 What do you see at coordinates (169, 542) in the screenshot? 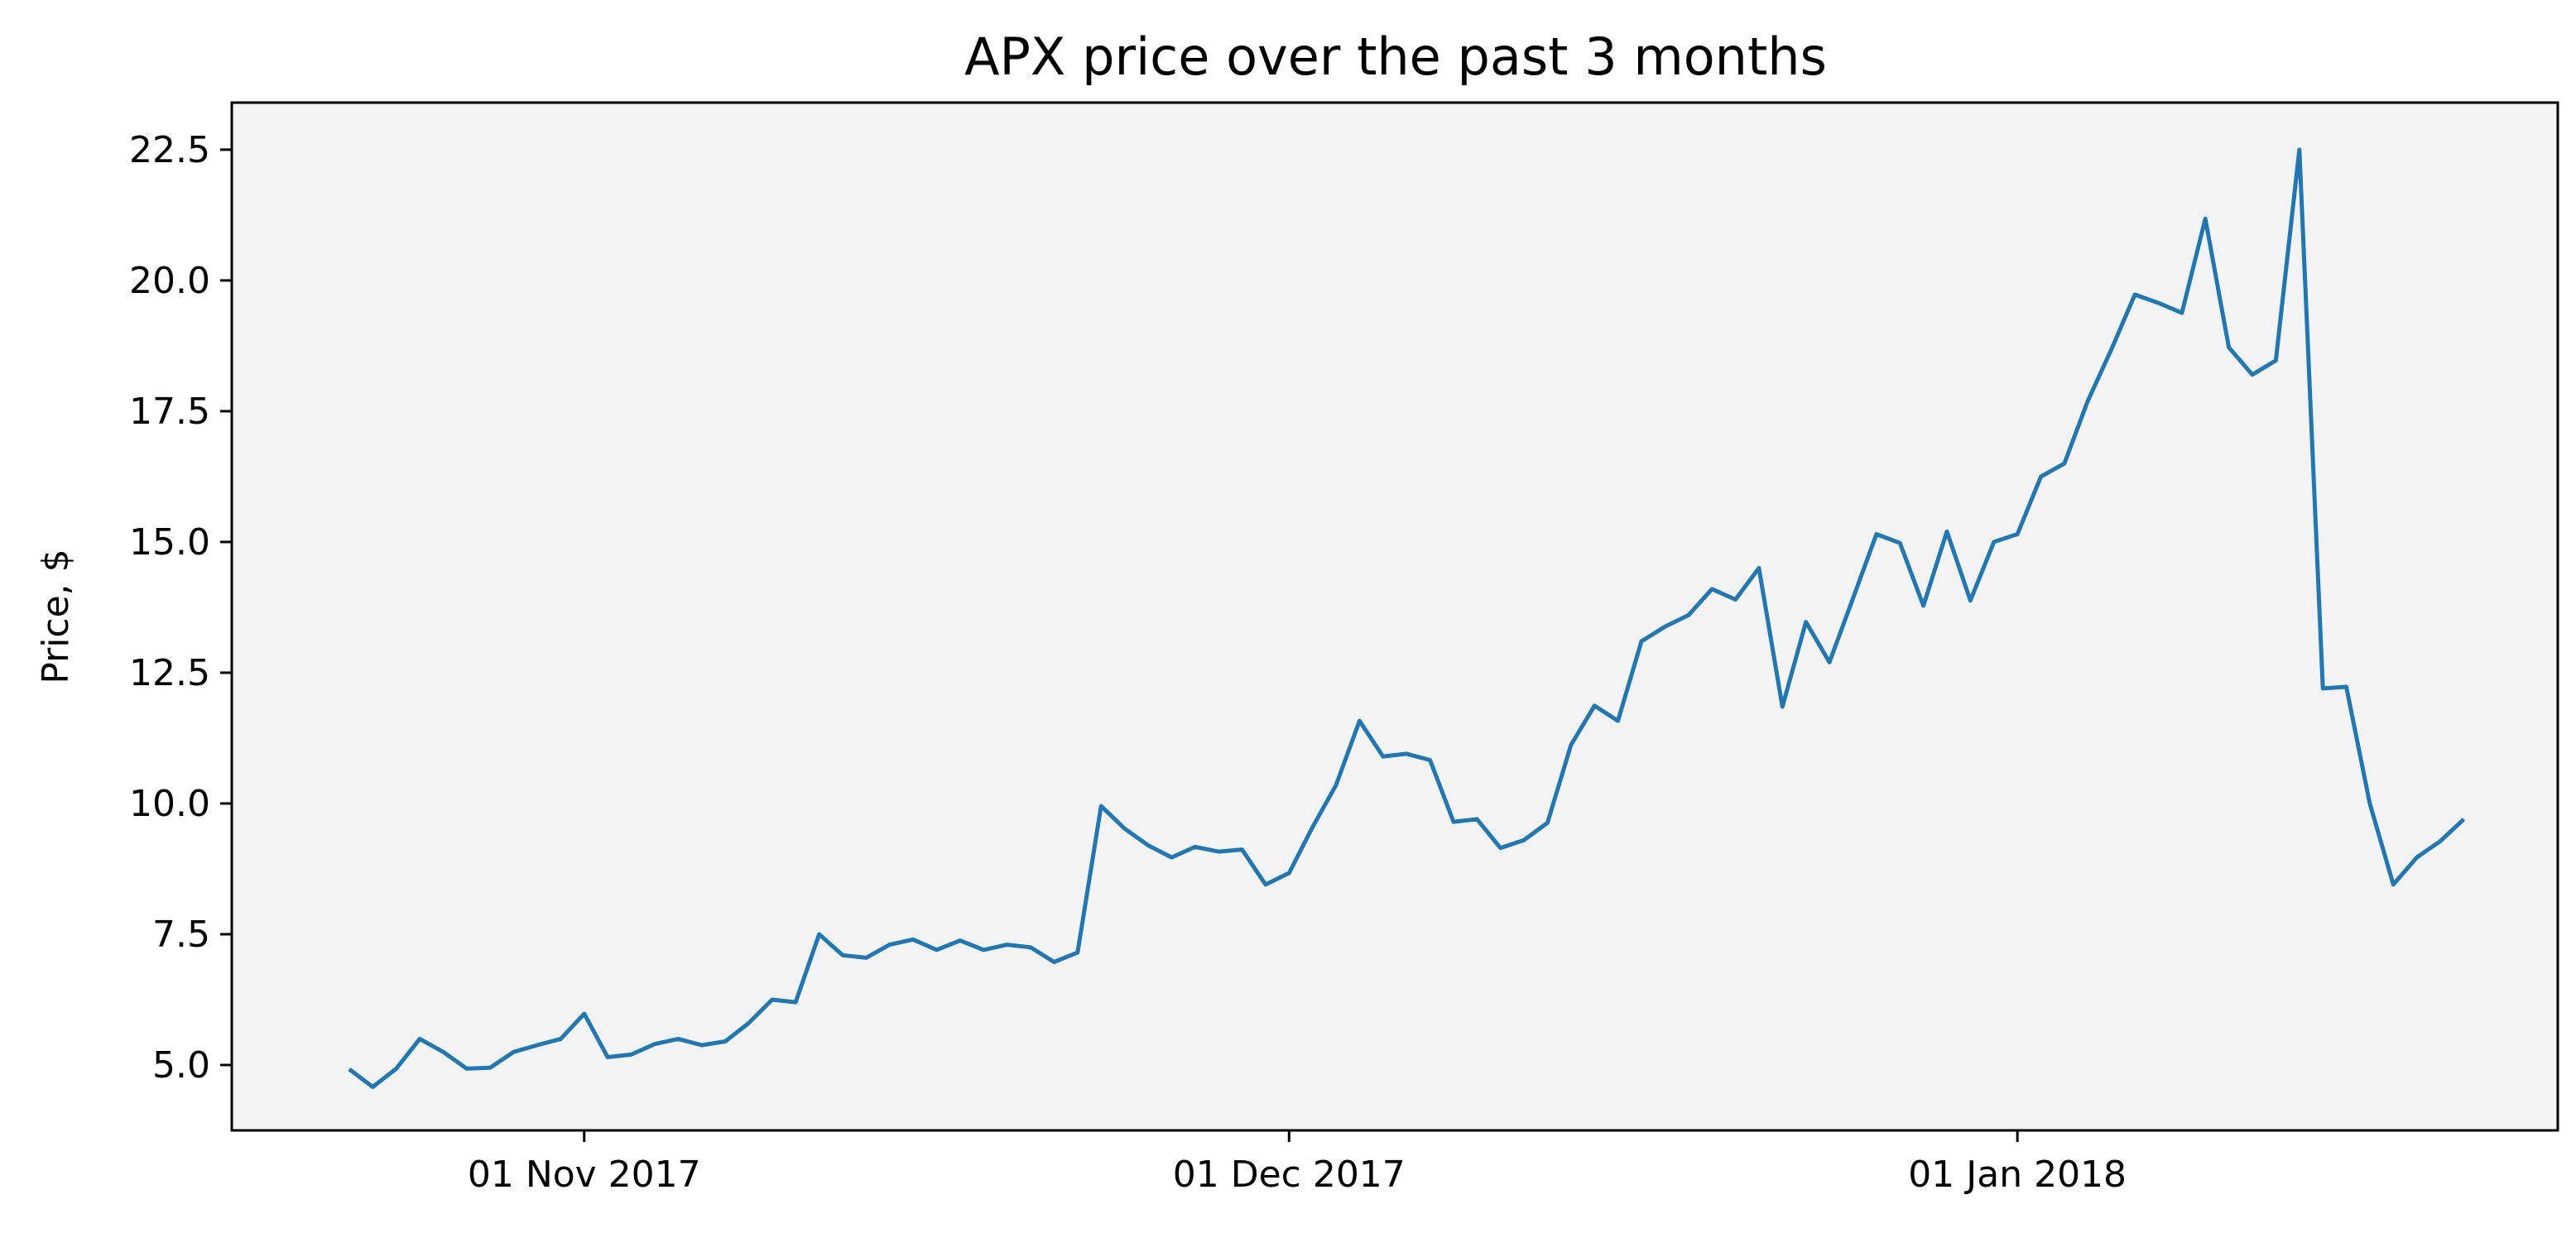
I see `y-tick-label: 15.0` at bounding box center [169, 542].